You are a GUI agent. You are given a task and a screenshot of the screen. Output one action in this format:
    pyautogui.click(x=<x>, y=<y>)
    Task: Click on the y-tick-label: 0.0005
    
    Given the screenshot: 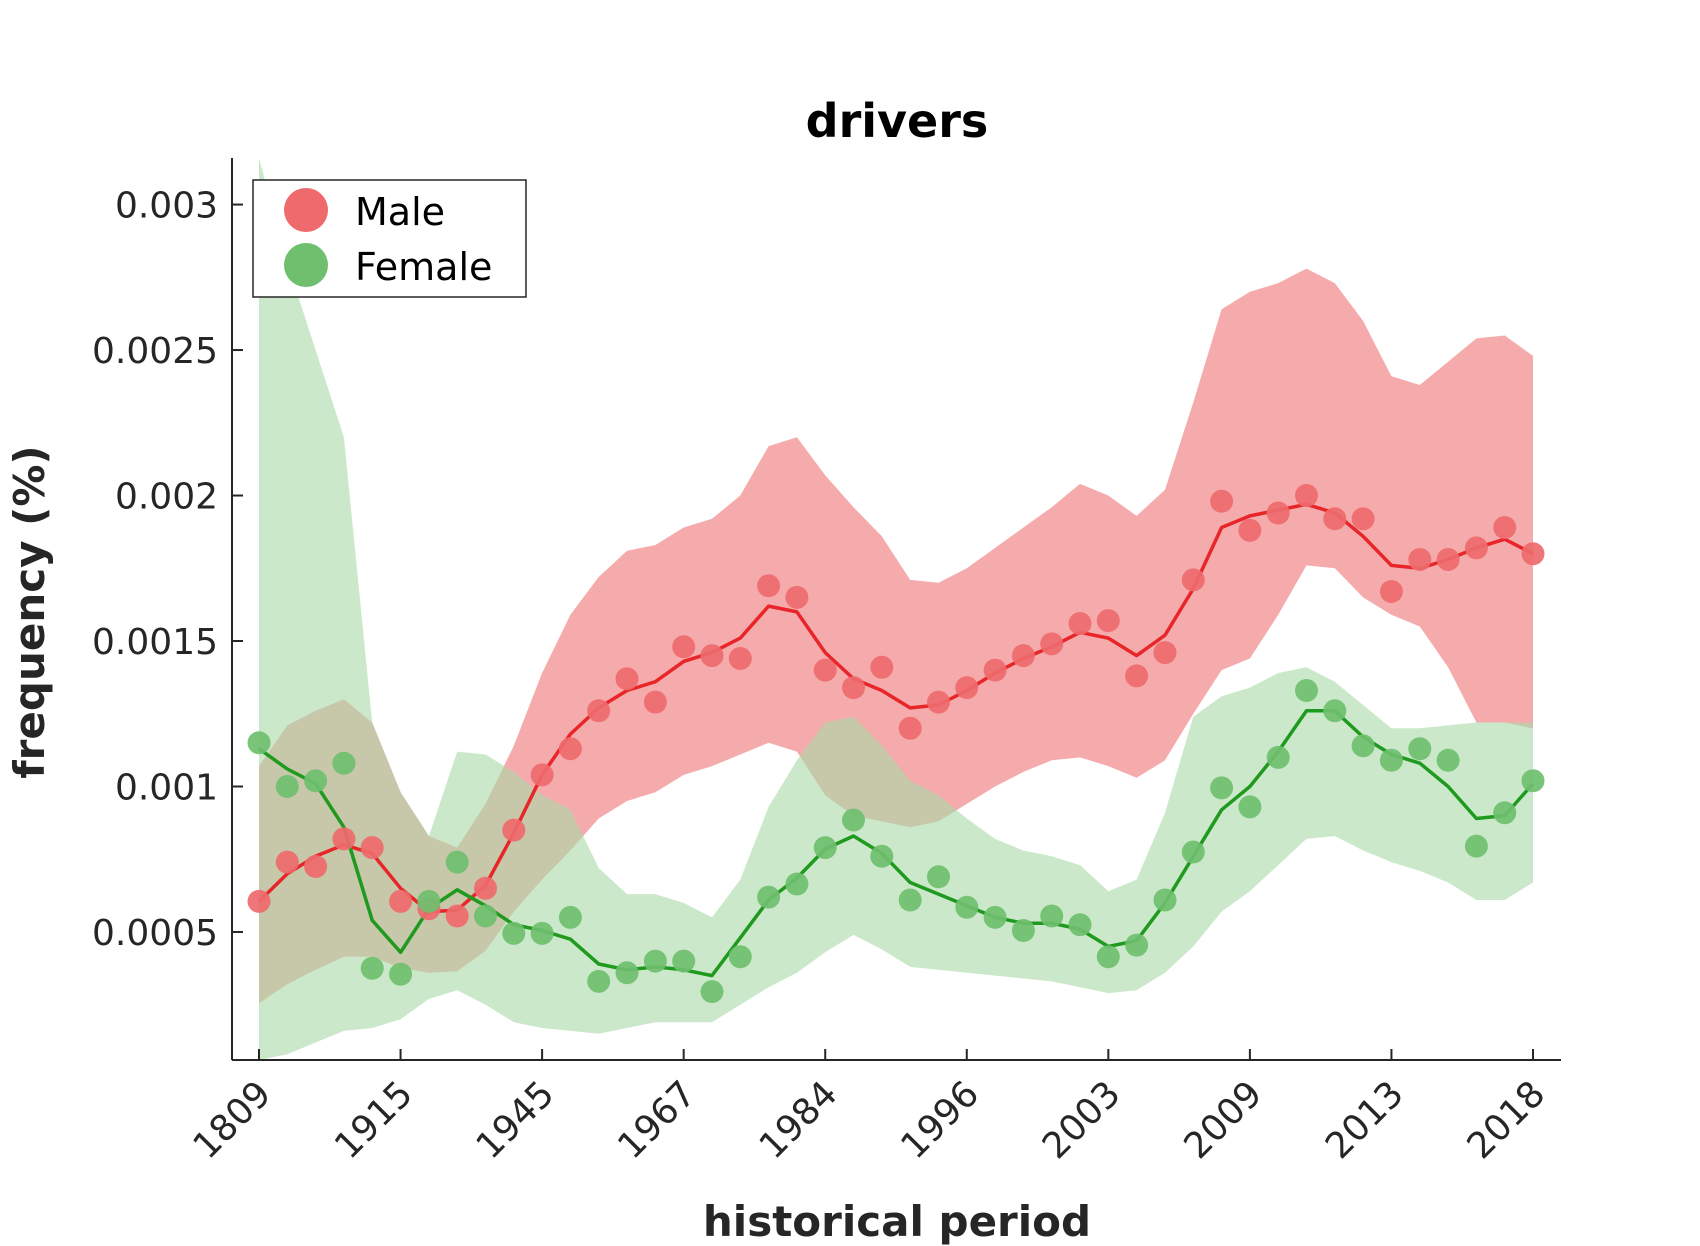 What is the action you would take?
    pyautogui.click(x=155, y=933)
    